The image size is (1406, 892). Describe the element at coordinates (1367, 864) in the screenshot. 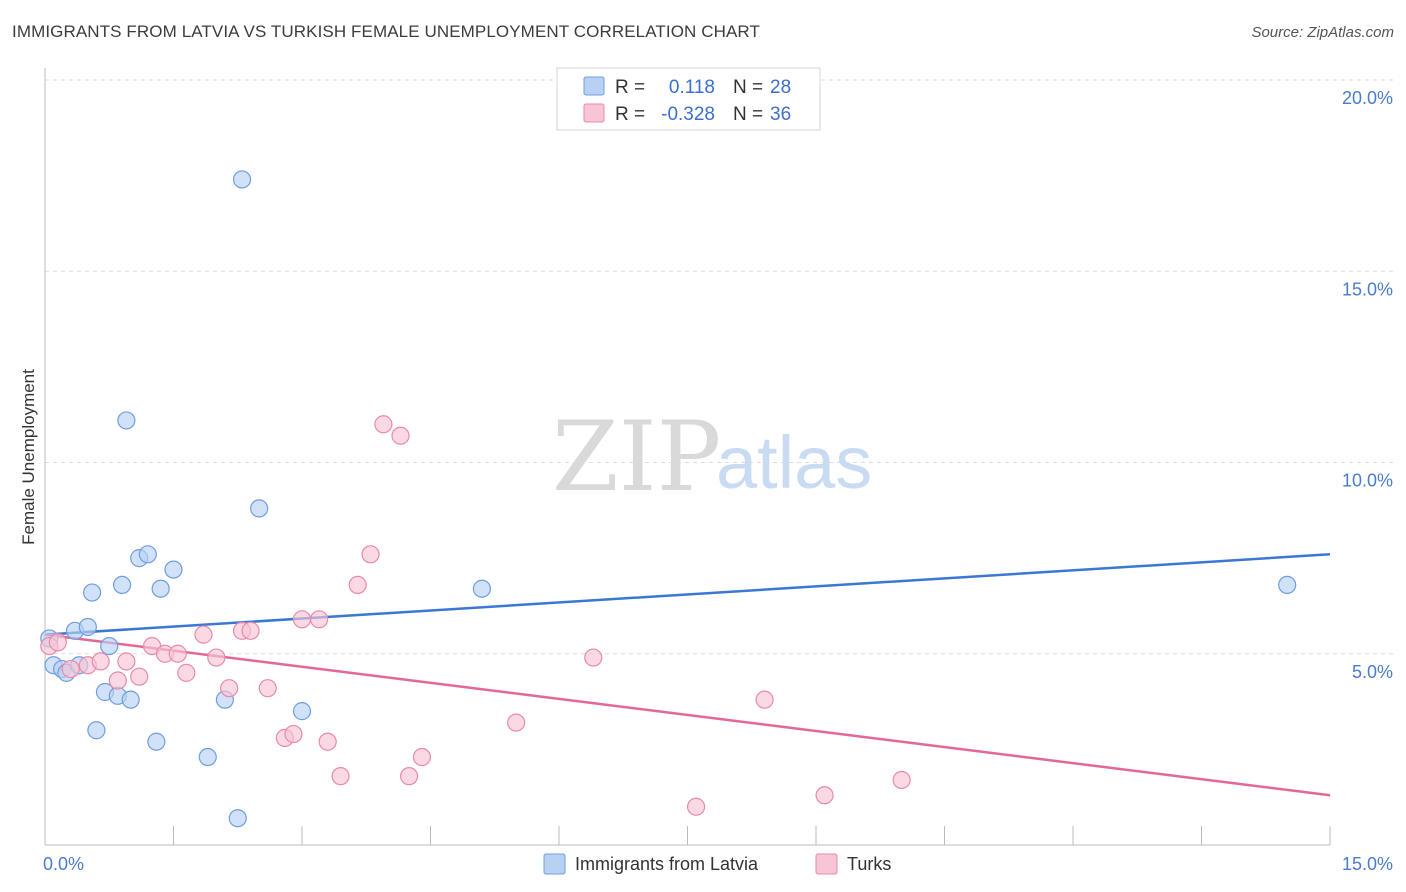

I see `x-tick-label-max: 15.0%` at that location.